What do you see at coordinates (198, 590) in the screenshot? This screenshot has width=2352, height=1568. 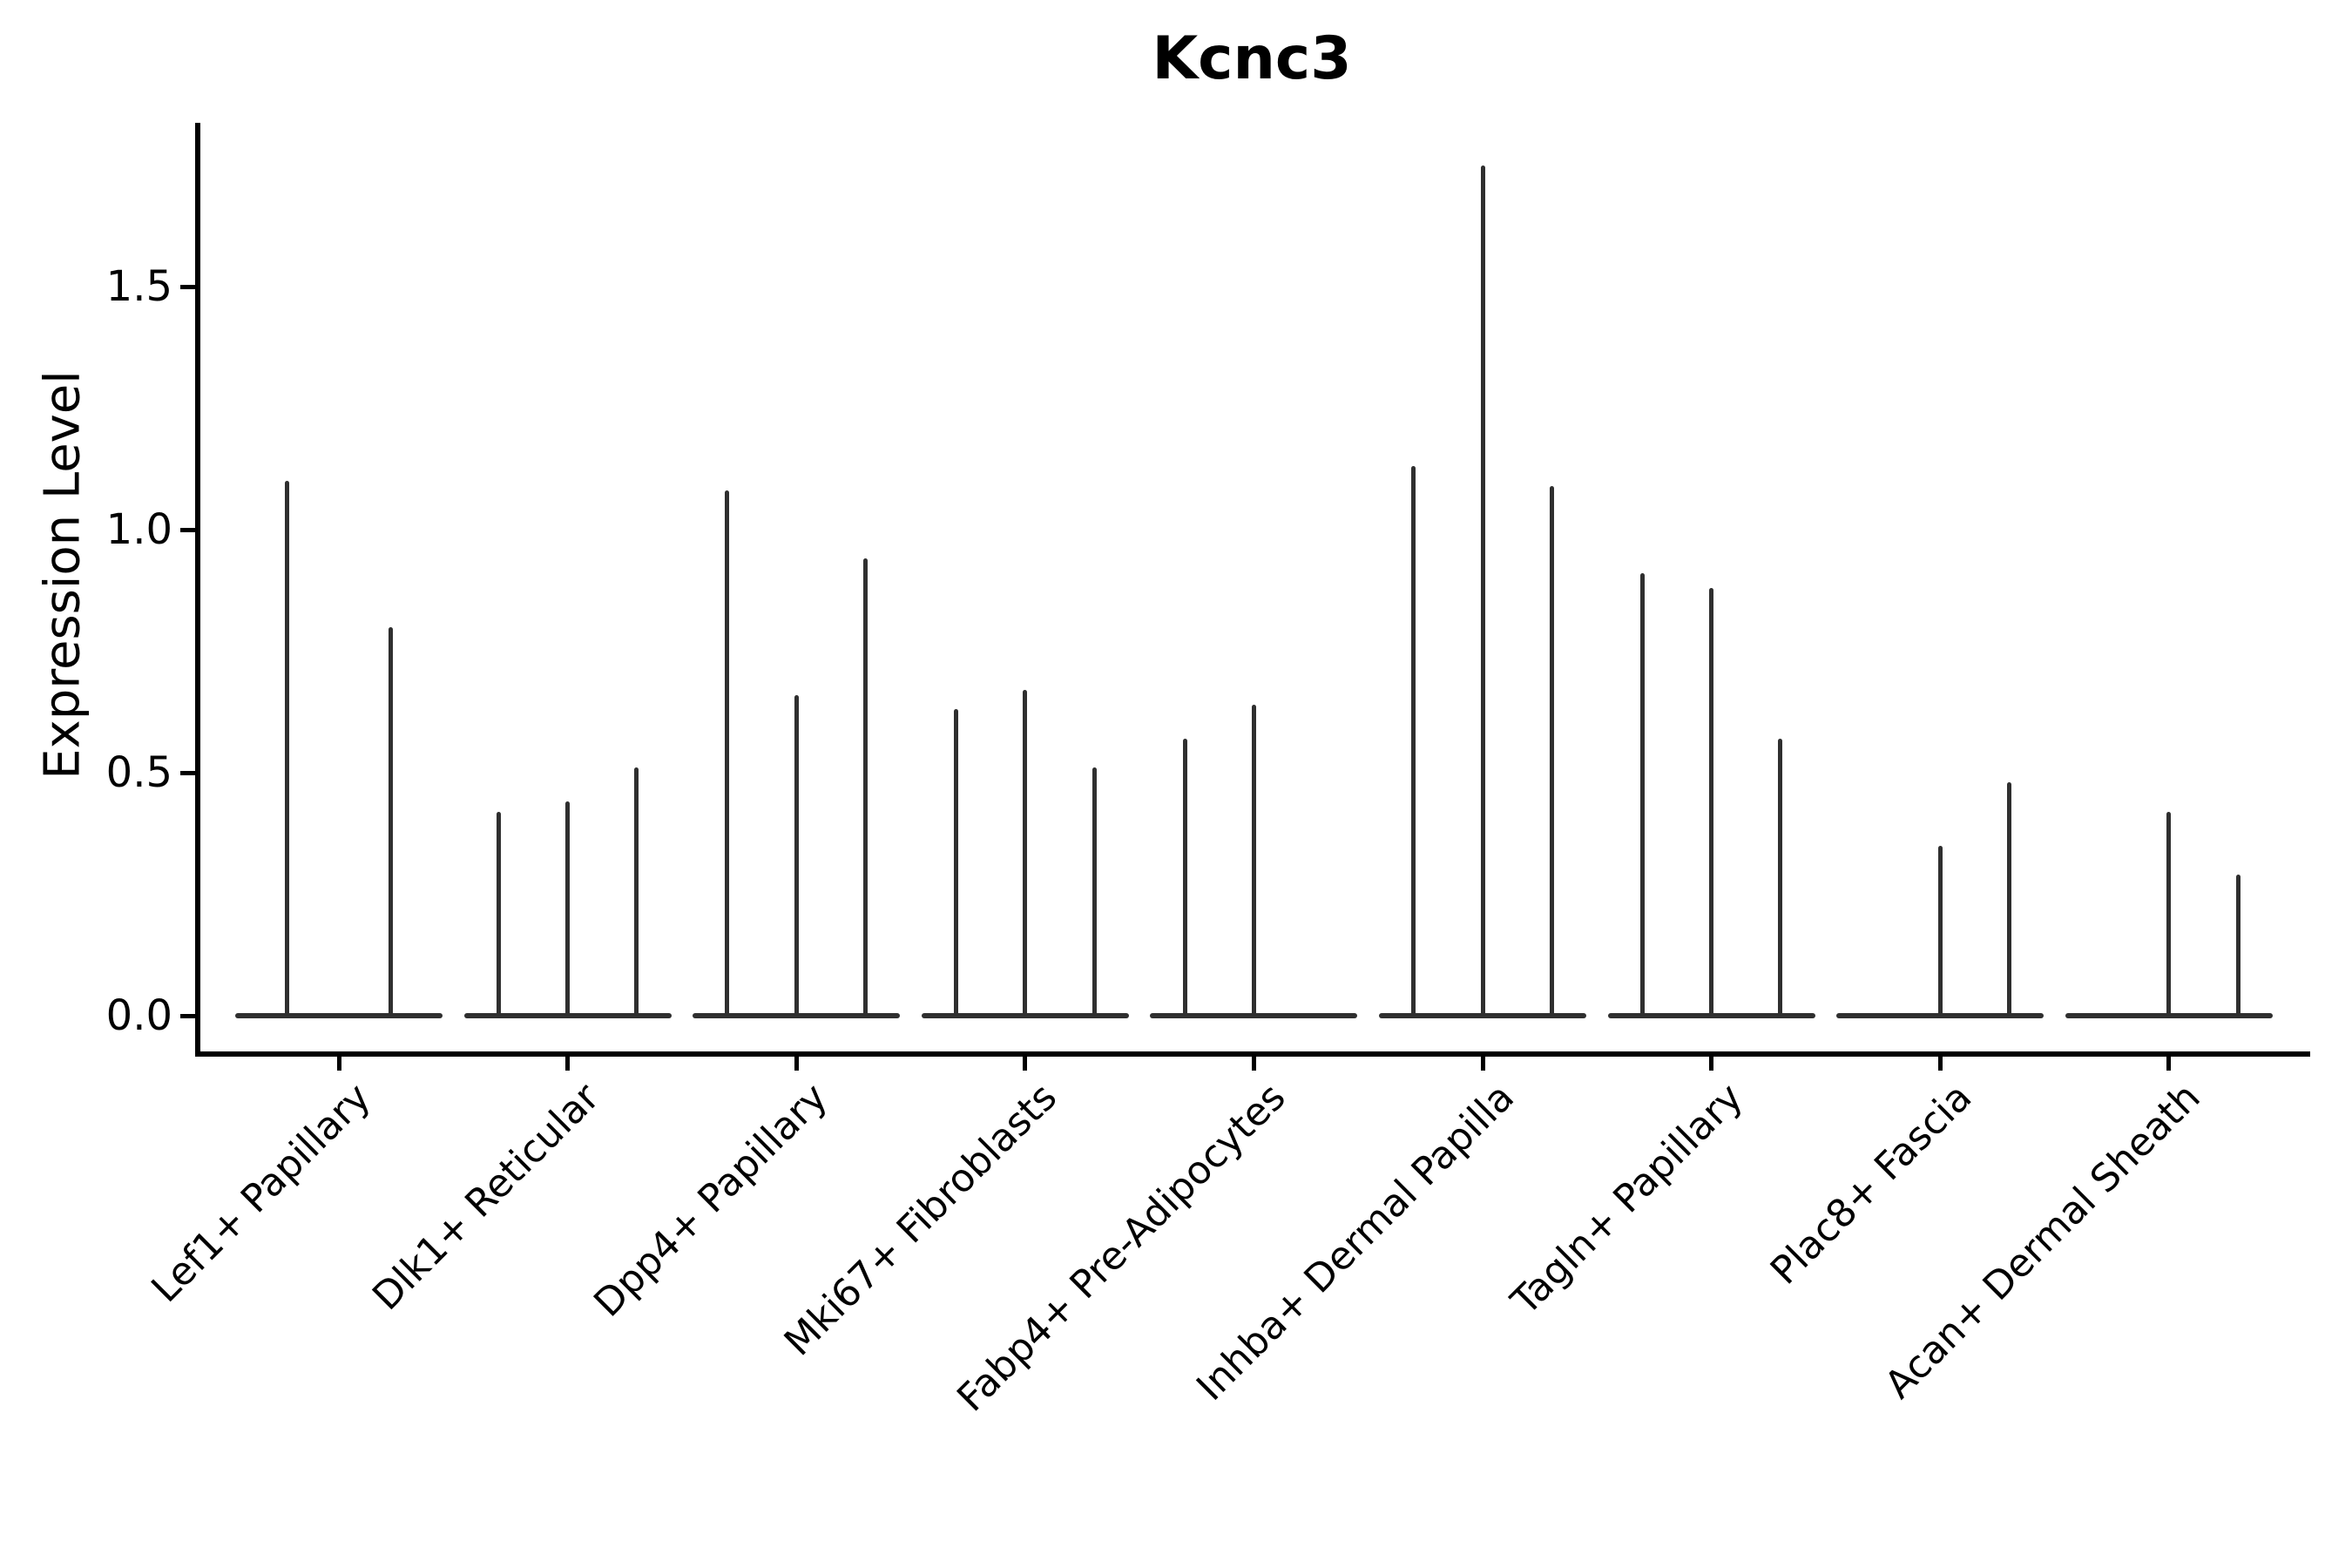 I see `y-axis-spine` at bounding box center [198, 590].